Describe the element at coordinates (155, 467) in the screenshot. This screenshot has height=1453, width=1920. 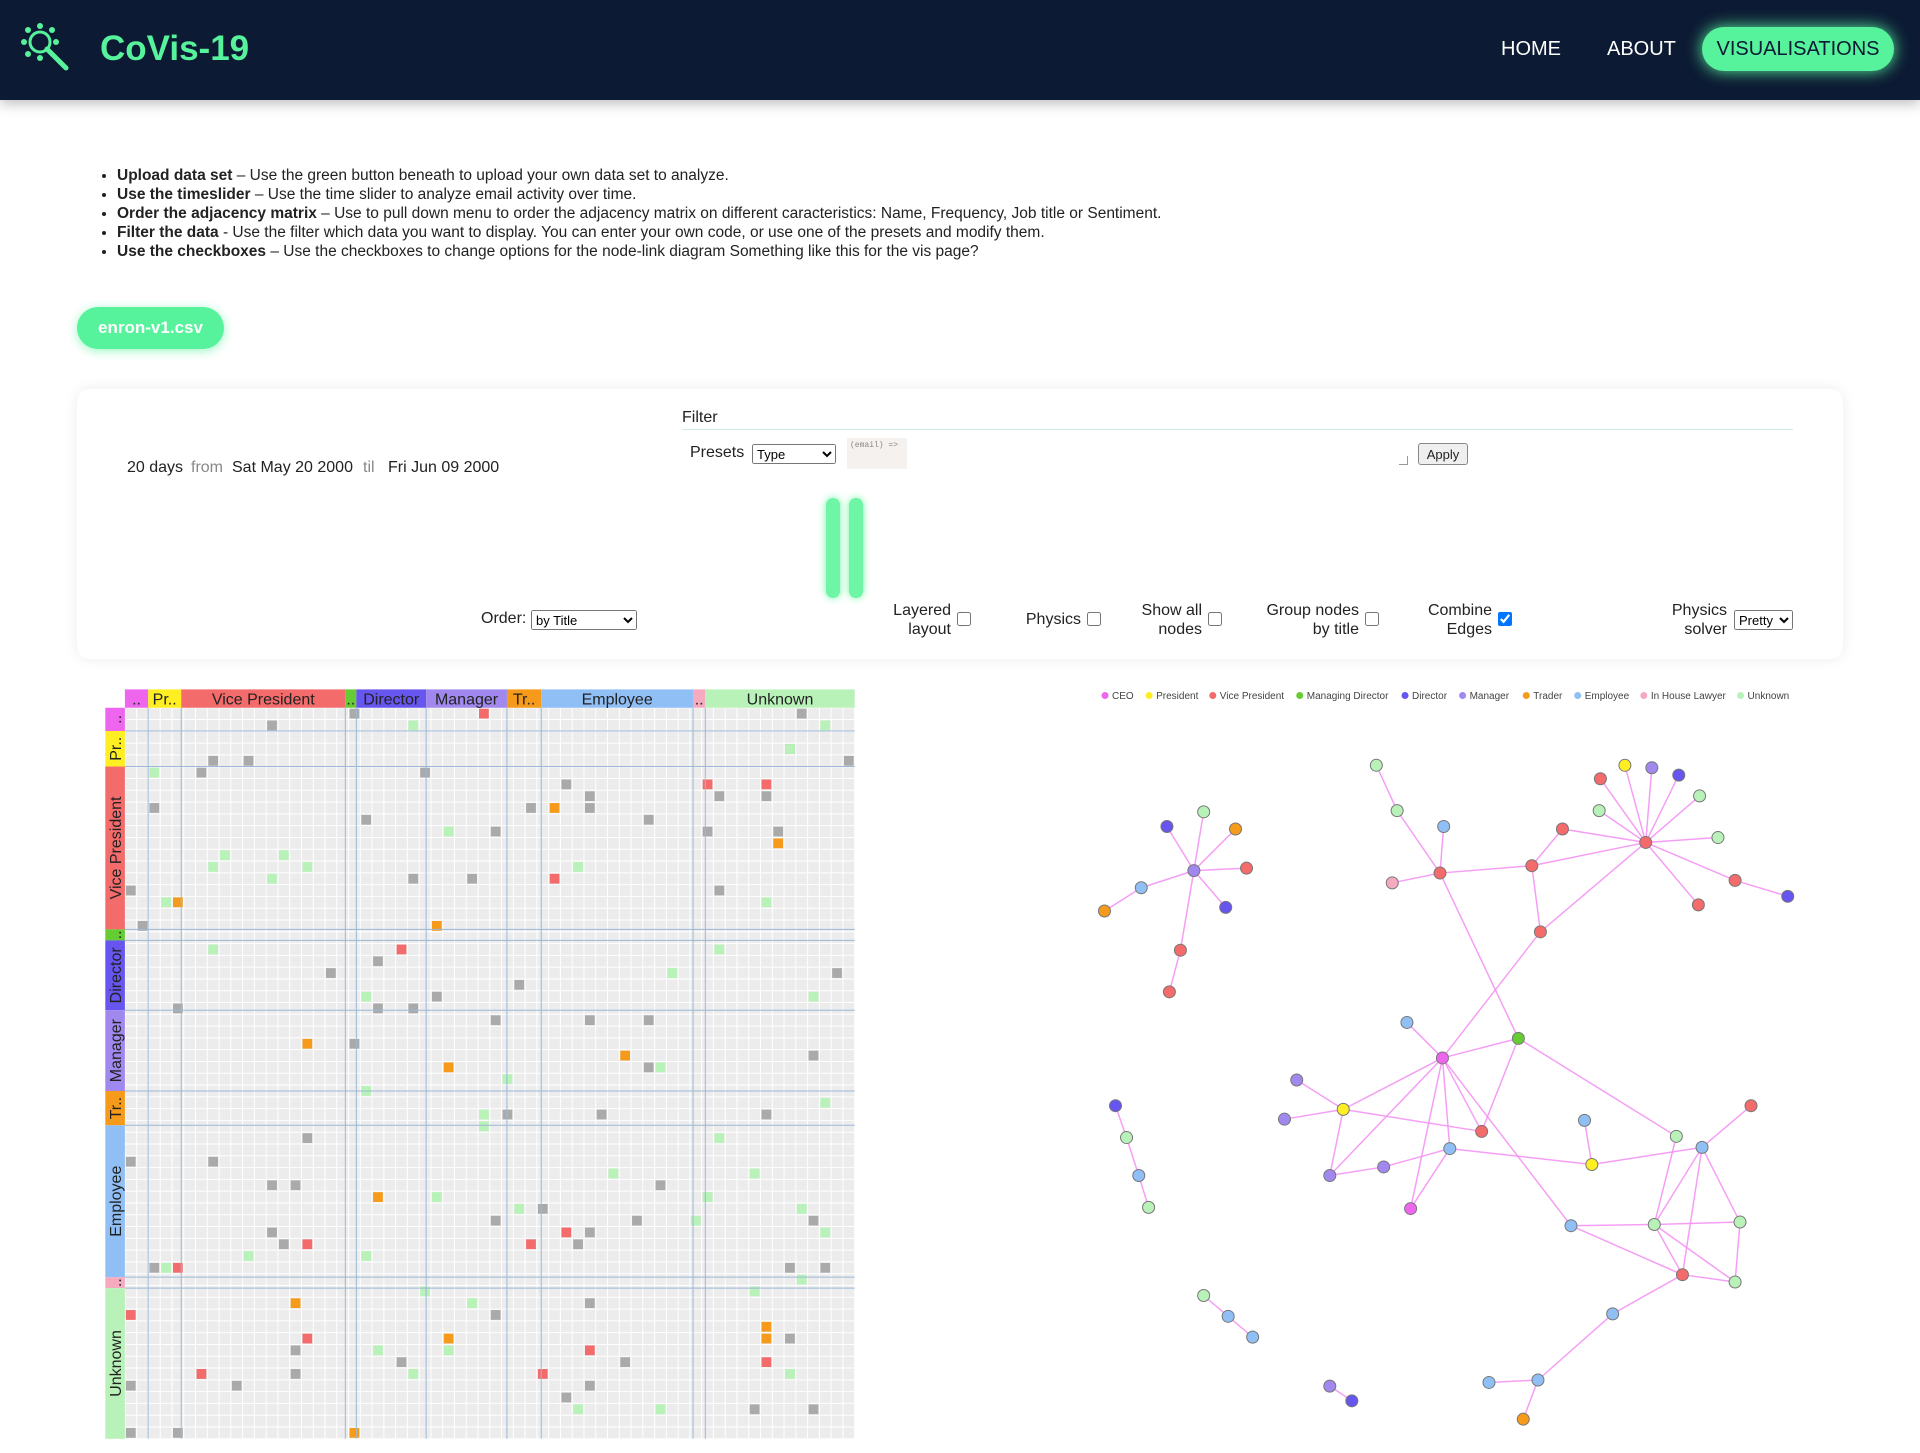
I see `days: 20 days` at that location.